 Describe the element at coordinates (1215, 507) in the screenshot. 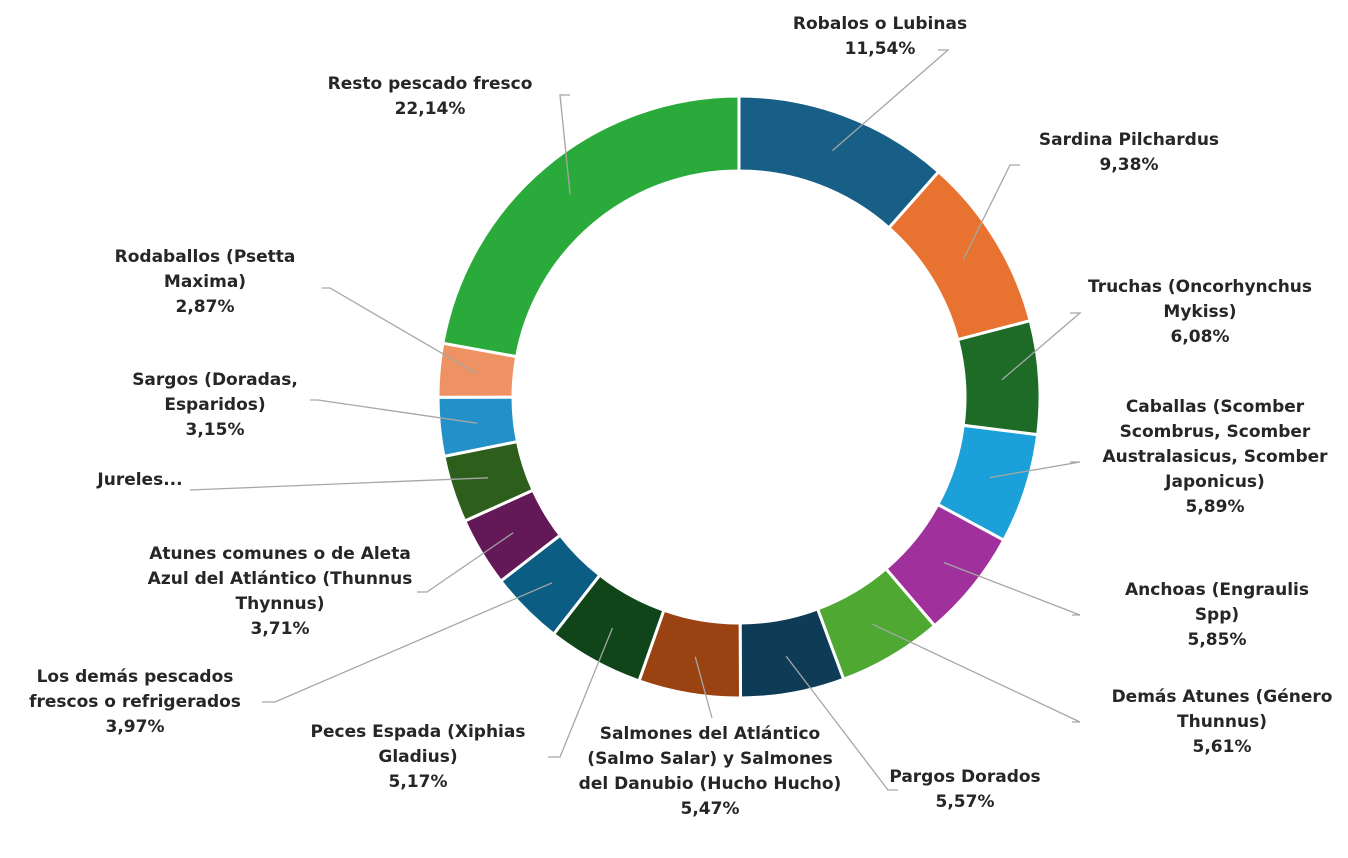

I see `value-label: 5,89%` at that location.